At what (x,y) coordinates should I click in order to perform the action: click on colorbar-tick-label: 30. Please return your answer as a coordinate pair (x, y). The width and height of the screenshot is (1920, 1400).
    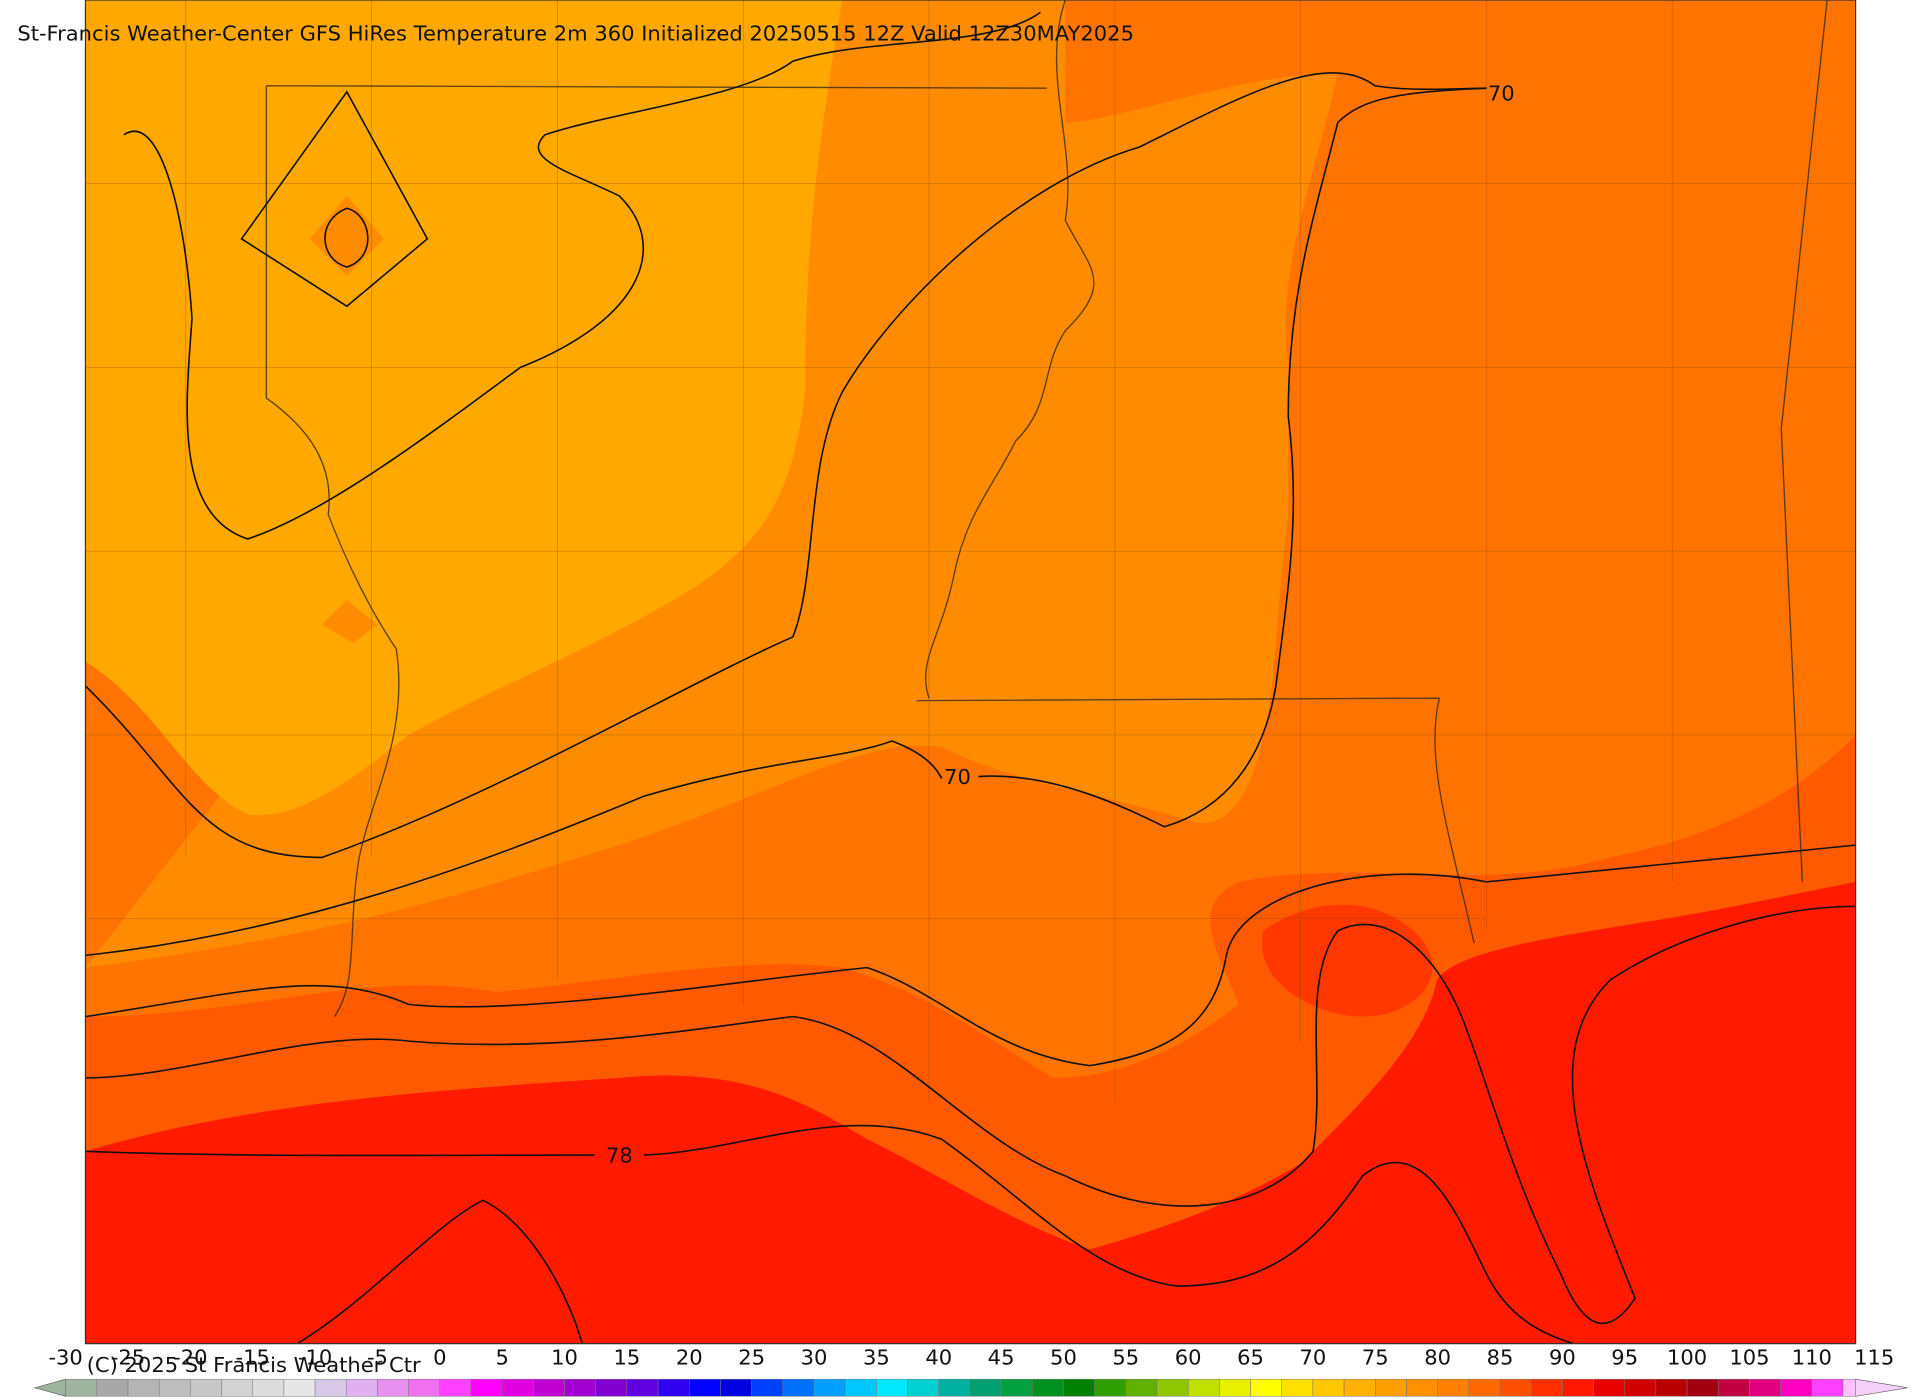
    Looking at the image, I should click on (814, 1358).